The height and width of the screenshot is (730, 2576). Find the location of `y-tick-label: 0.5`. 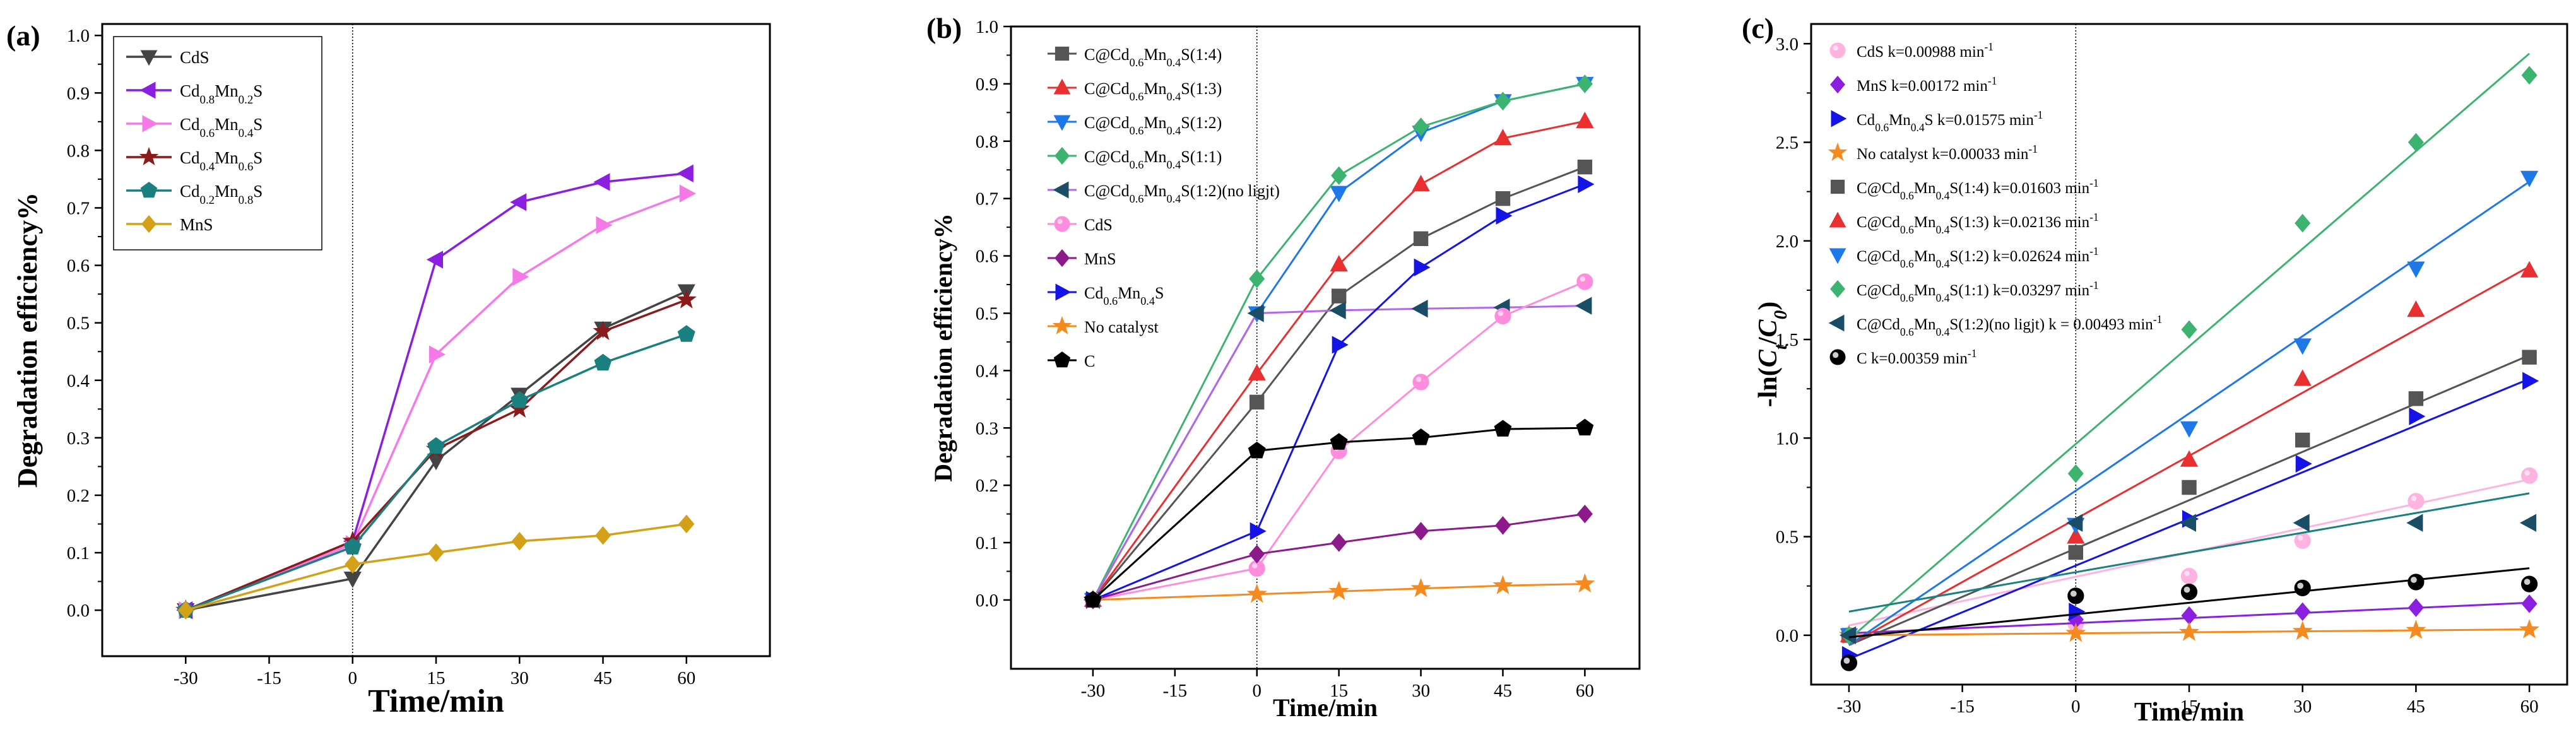

y-tick-label: 0.5 is located at coordinates (987, 313).